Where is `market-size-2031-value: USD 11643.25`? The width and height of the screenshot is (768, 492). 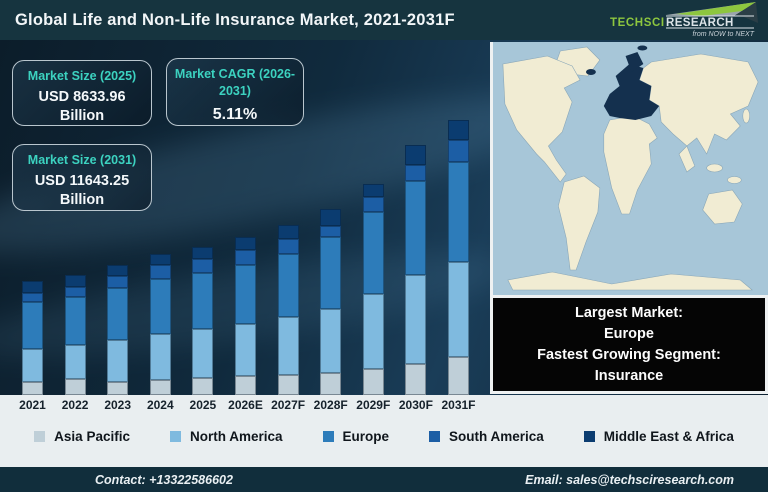 market-size-2031-value: USD 11643.25 is located at coordinates (82, 180).